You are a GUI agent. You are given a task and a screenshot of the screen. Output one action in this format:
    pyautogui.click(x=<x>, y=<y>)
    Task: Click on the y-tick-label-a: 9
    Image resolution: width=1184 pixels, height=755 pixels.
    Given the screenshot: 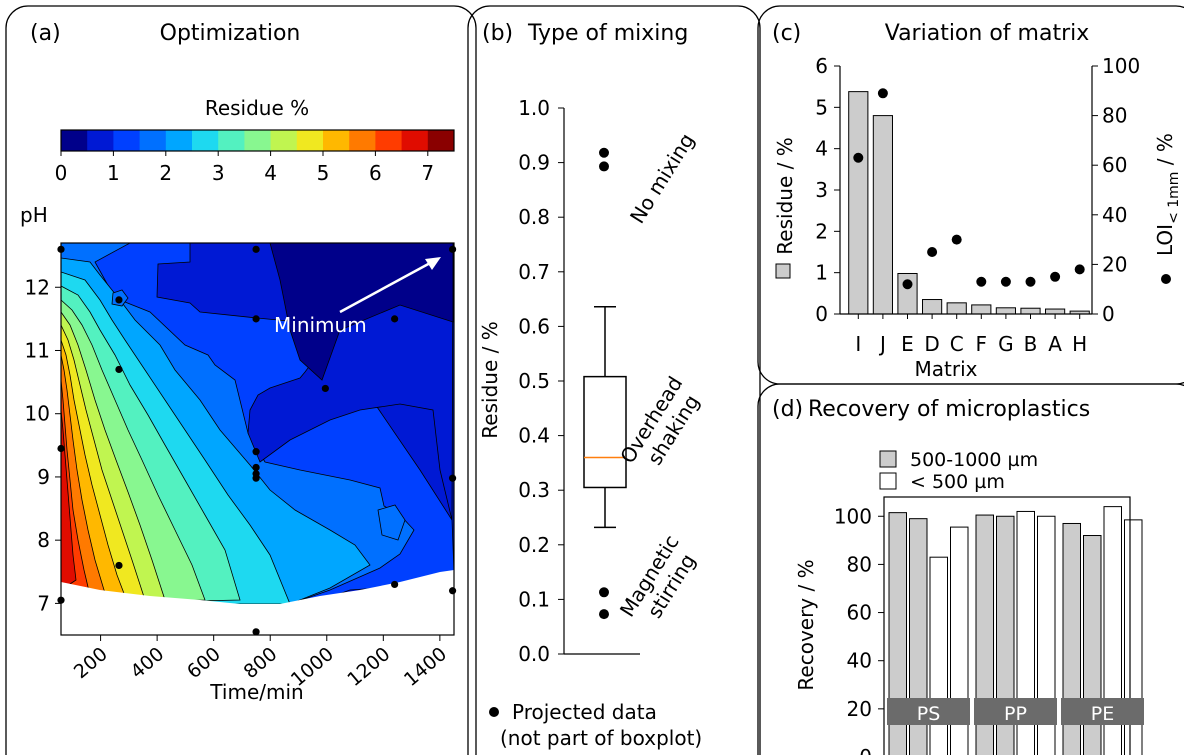 What is the action you would take?
    pyautogui.click(x=43, y=477)
    